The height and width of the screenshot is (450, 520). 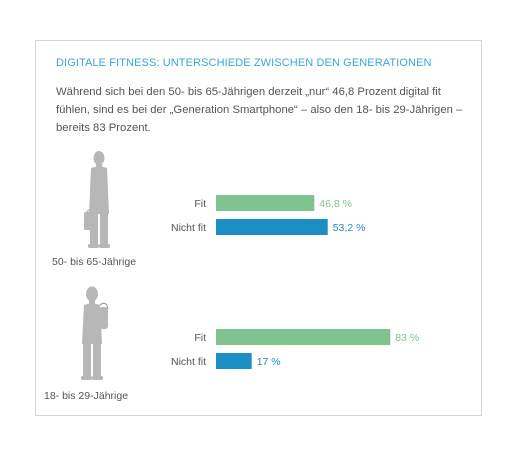 I want to click on group-label-younger: 18- bis 29-Jährige, so click(x=86, y=396).